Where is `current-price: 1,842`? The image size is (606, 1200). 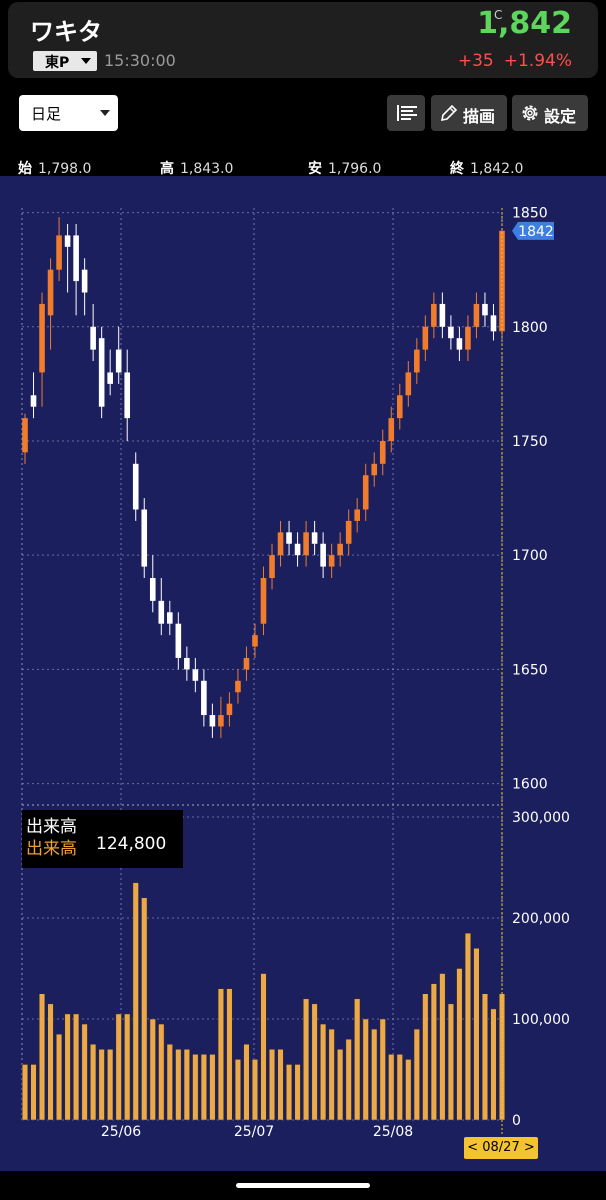
current-price: 1,842 is located at coordinates (524, 23).